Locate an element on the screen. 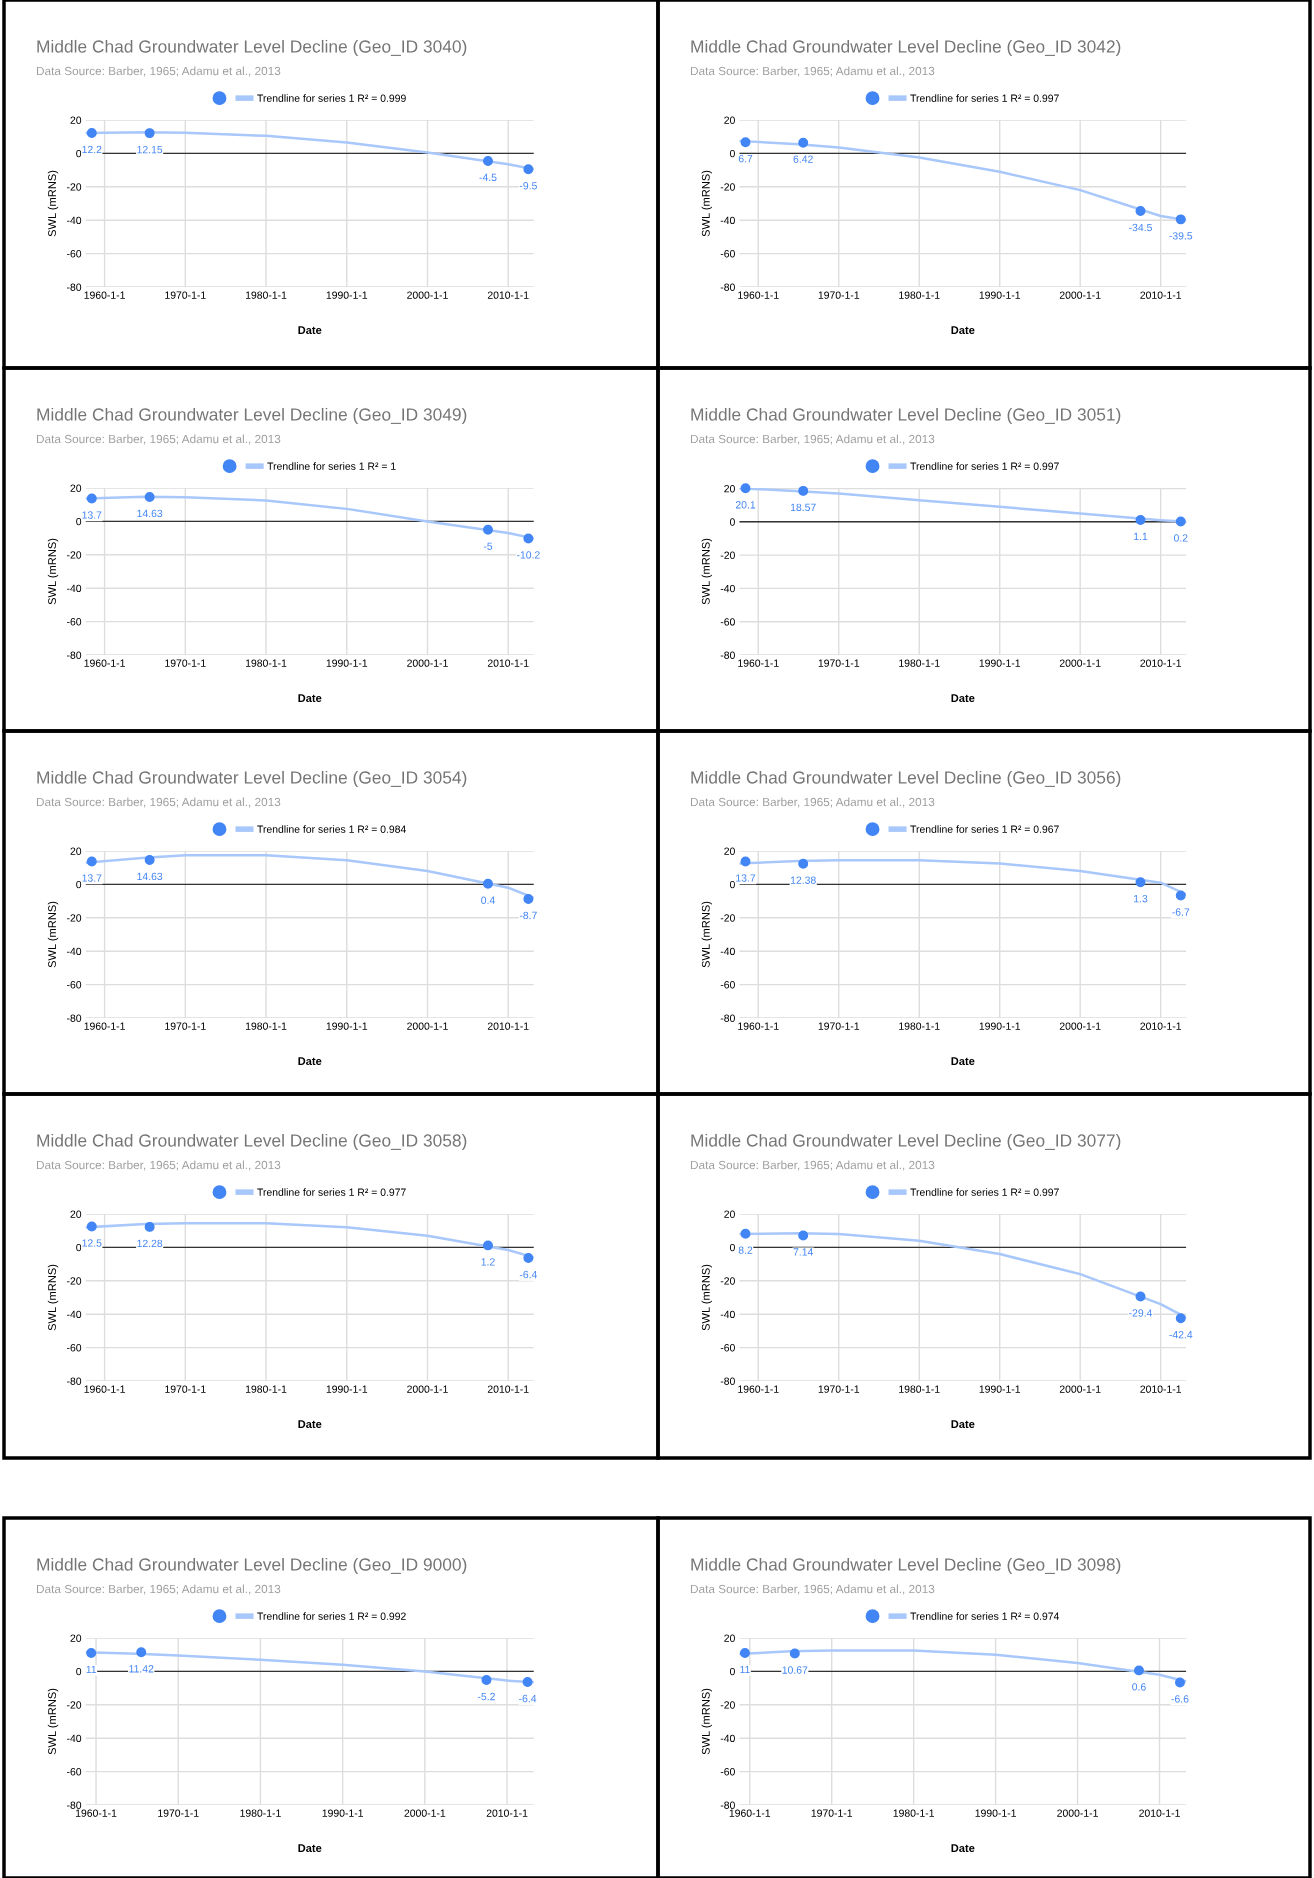  legend-label: Trendline for series 1 R² = 0.967 is located at coordinates (984, 829).